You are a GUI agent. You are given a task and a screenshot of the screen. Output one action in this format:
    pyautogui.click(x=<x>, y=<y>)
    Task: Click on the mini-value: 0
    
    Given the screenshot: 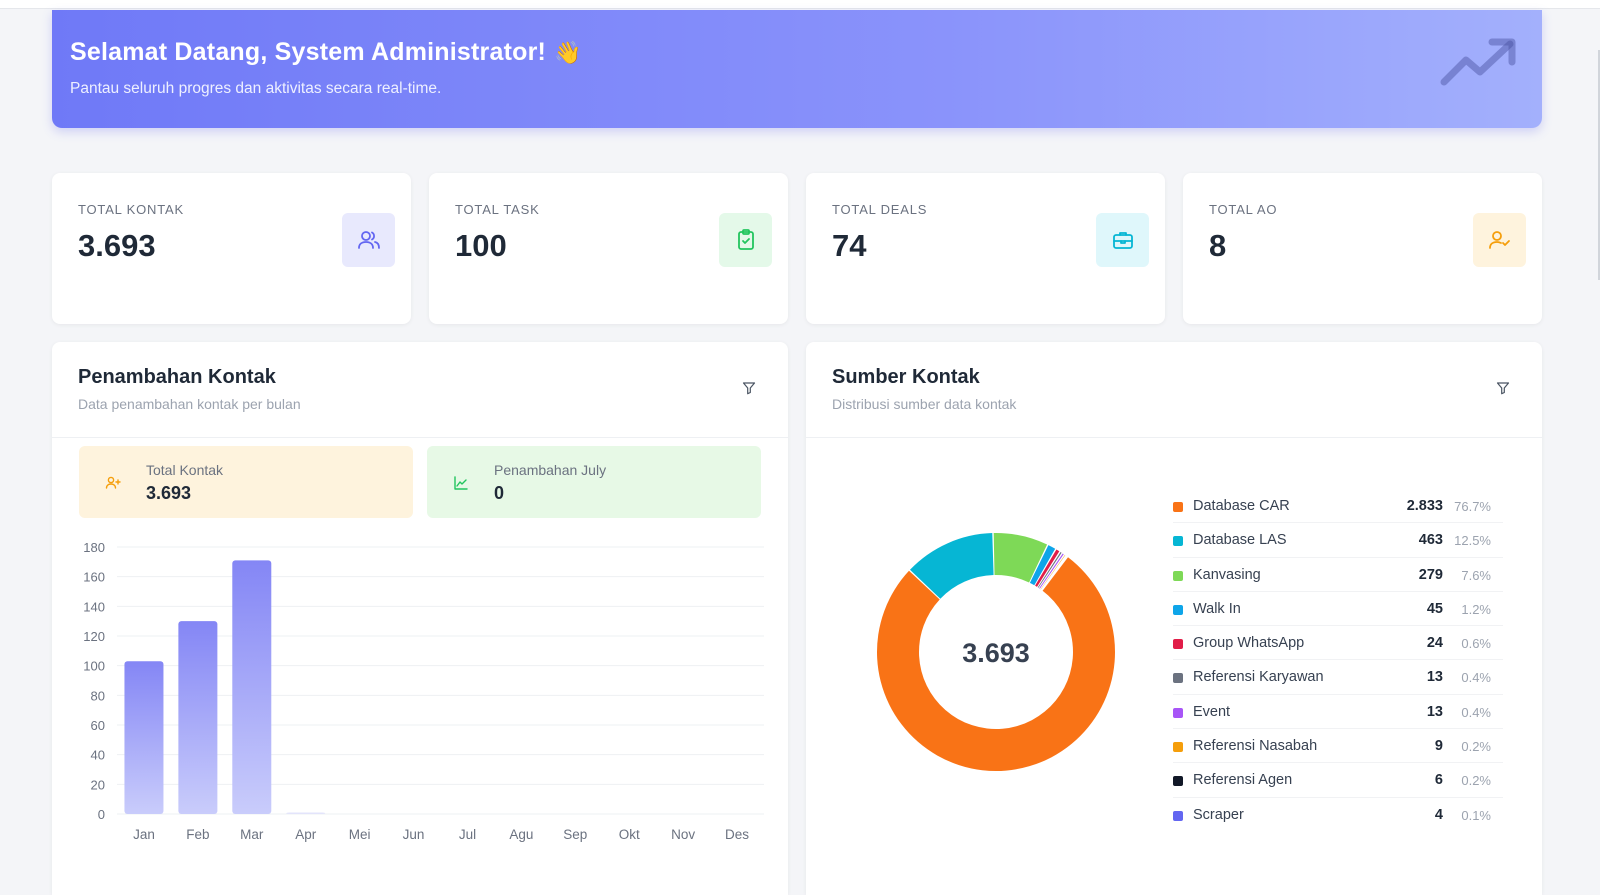 What is the action you would take?
    pyautogui.click(x=499, y=493)
    